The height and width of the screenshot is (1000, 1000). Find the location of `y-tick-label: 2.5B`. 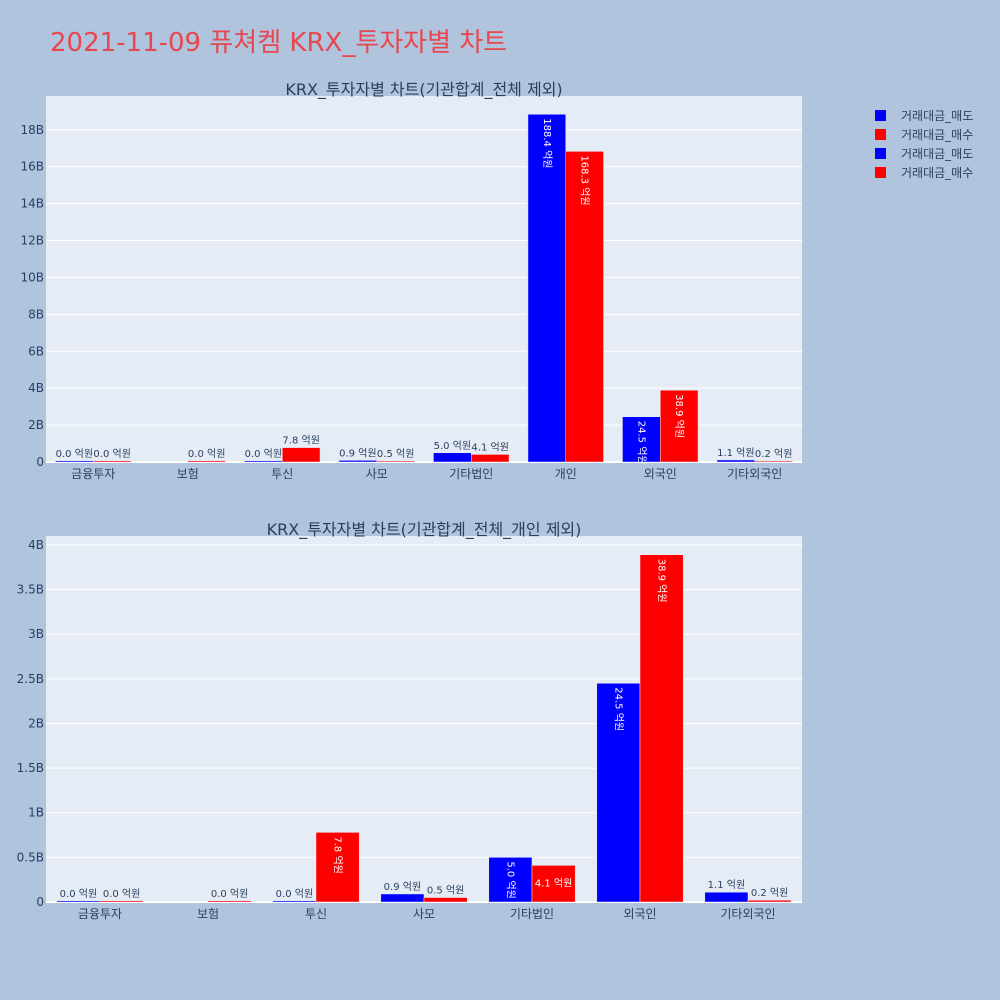

y-tick-label: 2.5B is located at coordinates (30, 679).